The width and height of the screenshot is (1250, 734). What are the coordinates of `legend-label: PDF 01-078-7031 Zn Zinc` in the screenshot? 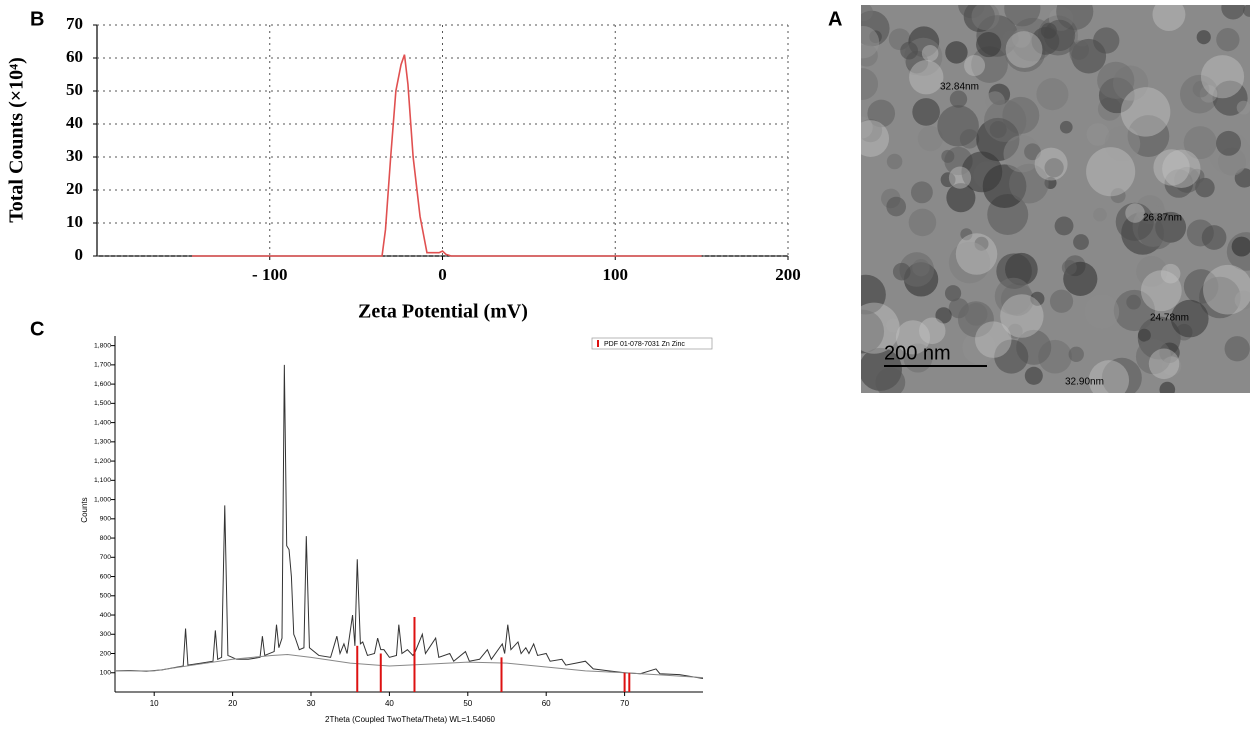 It's located at (644, 344).